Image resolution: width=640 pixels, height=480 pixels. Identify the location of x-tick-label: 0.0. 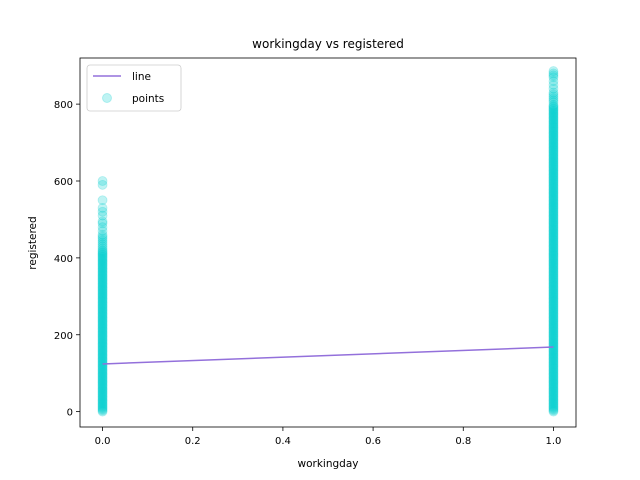
(103, 441).